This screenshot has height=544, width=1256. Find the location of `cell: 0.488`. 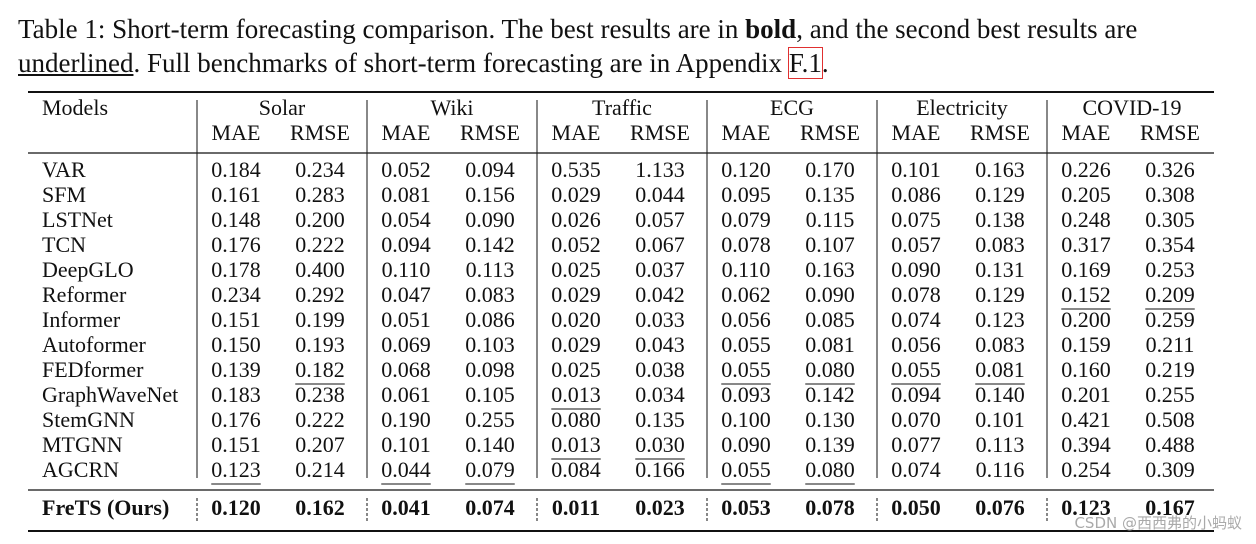

cell: 0.488 is located at coordinates (1170, 444).